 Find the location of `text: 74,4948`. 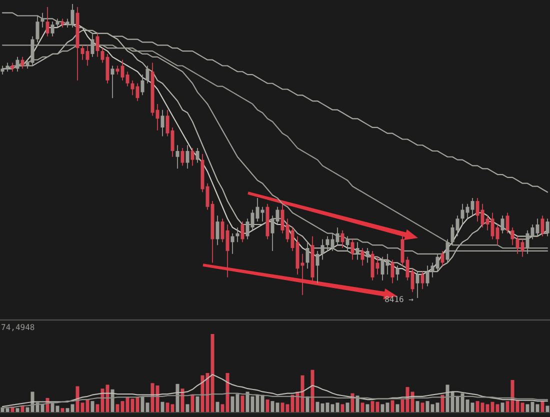

text: 74,4948 is located at coordinates (18, 327).